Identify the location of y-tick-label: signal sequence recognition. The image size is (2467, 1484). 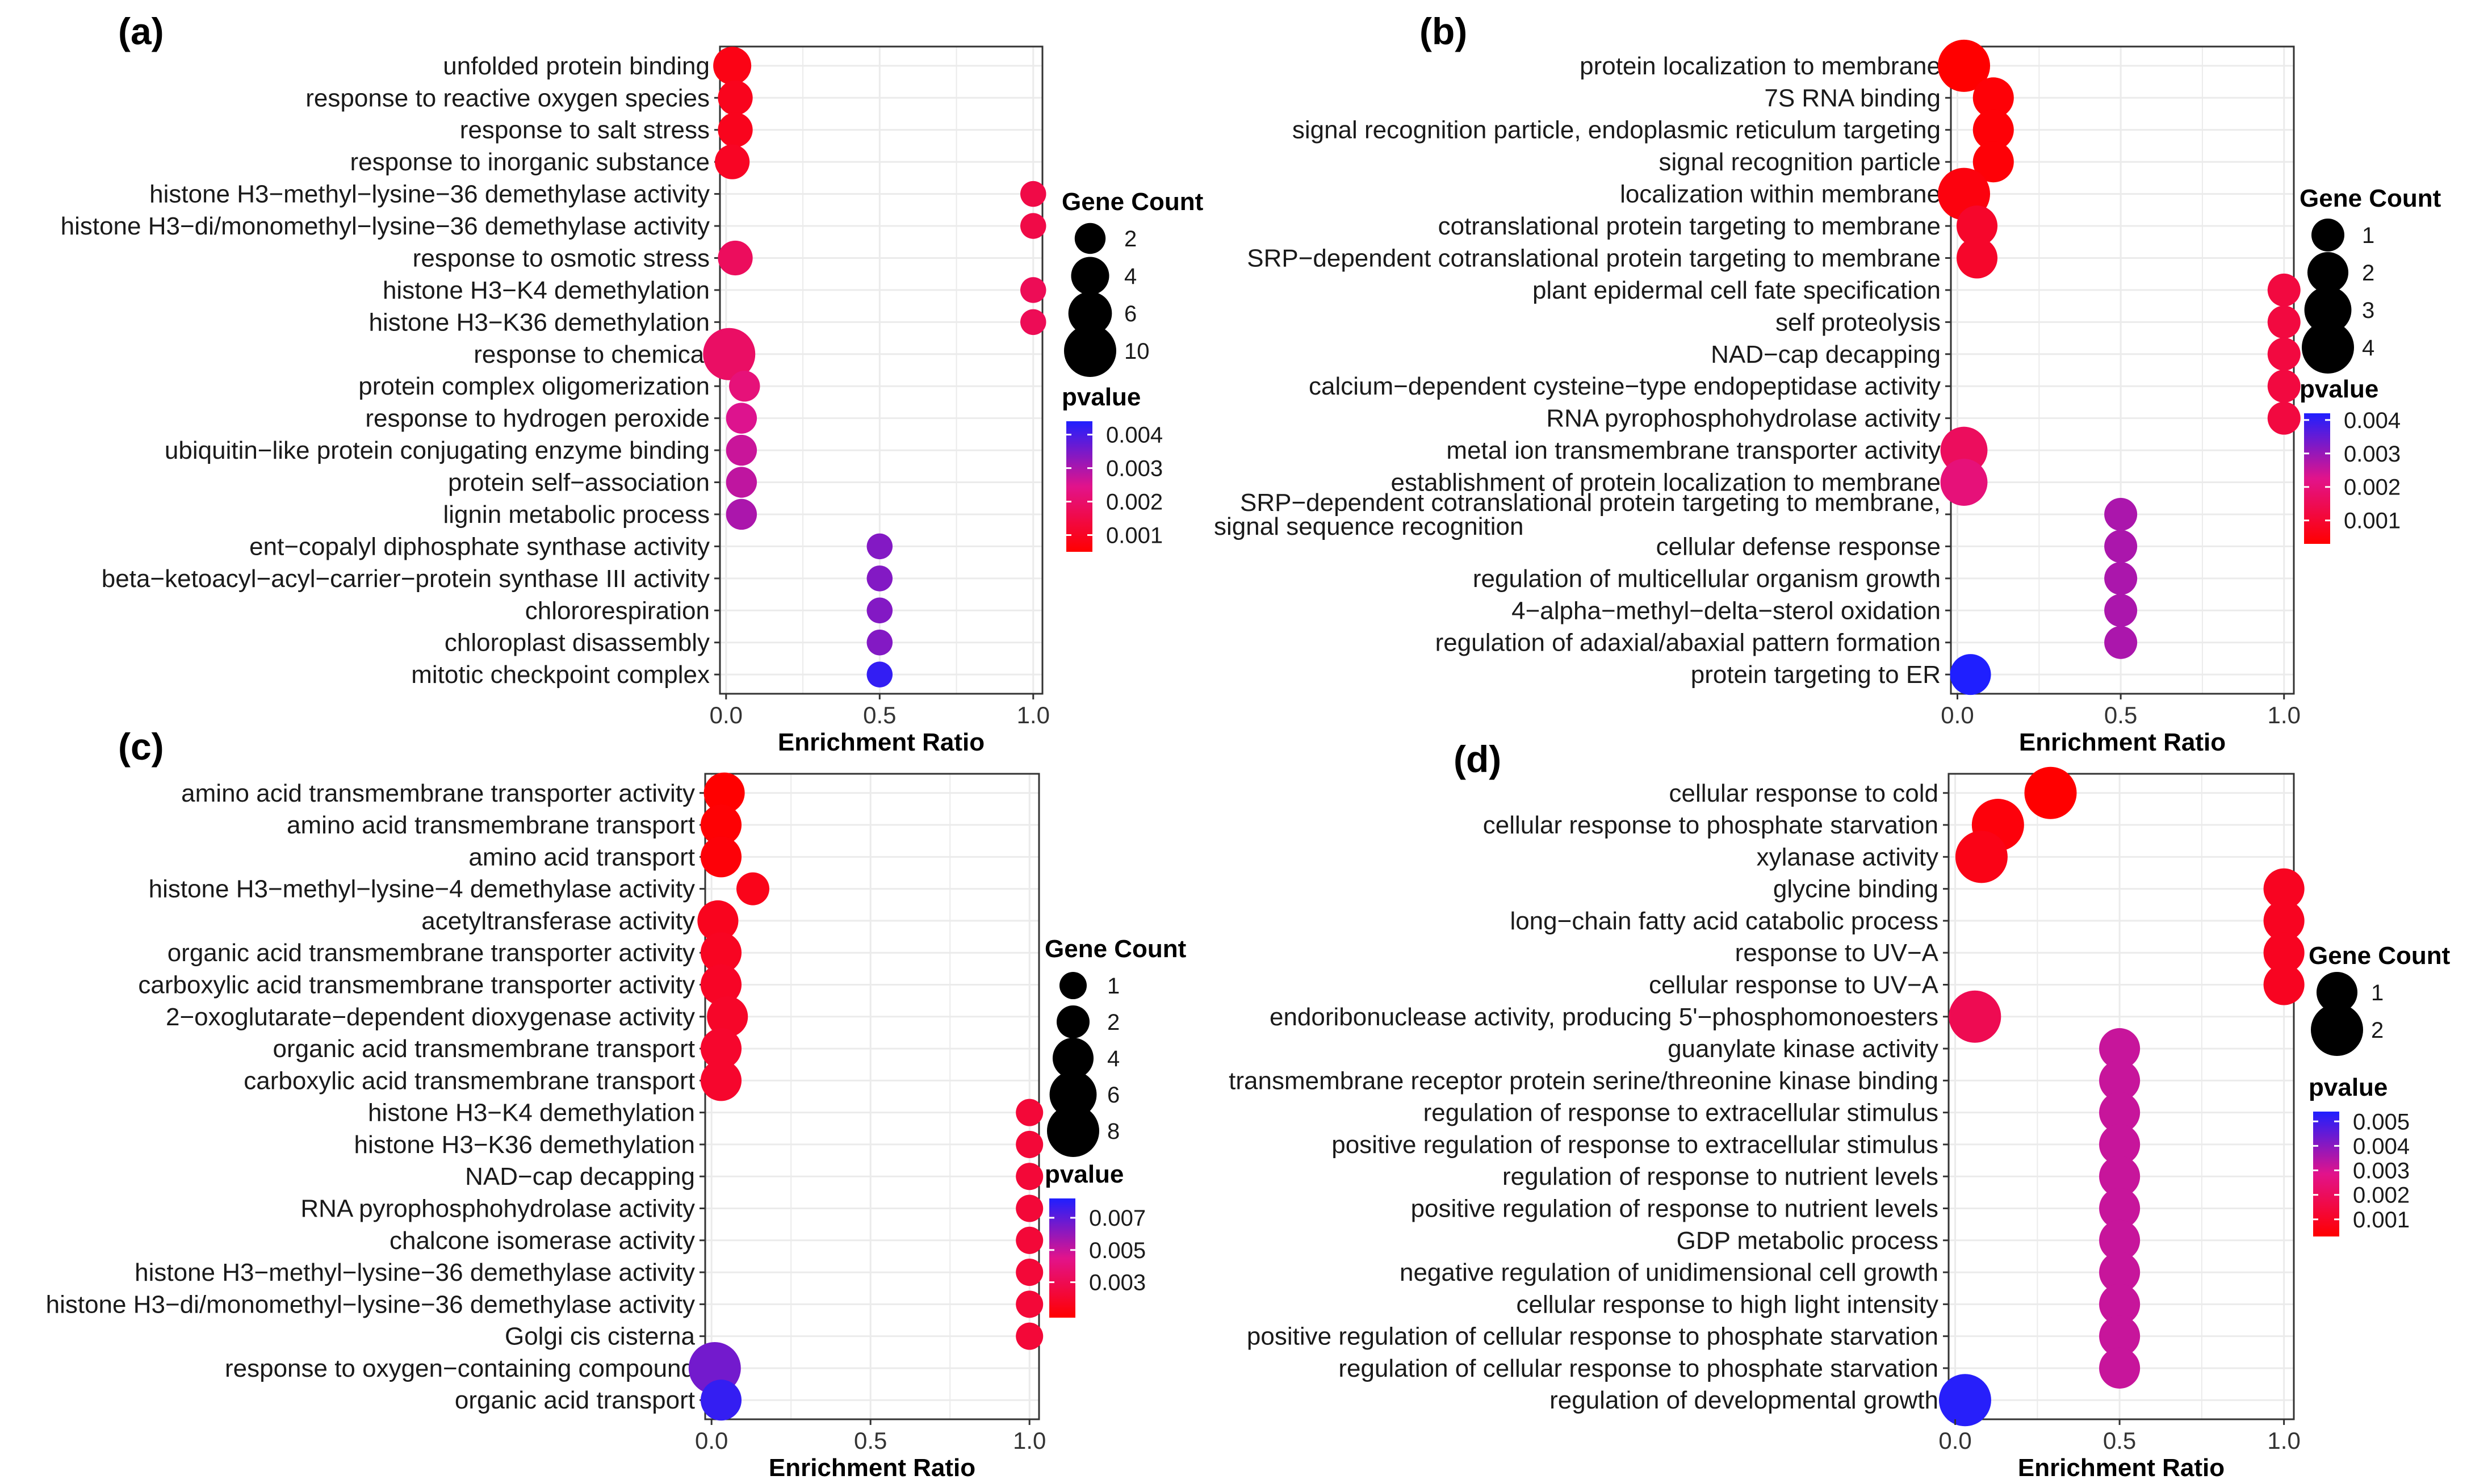
(1369, 526).